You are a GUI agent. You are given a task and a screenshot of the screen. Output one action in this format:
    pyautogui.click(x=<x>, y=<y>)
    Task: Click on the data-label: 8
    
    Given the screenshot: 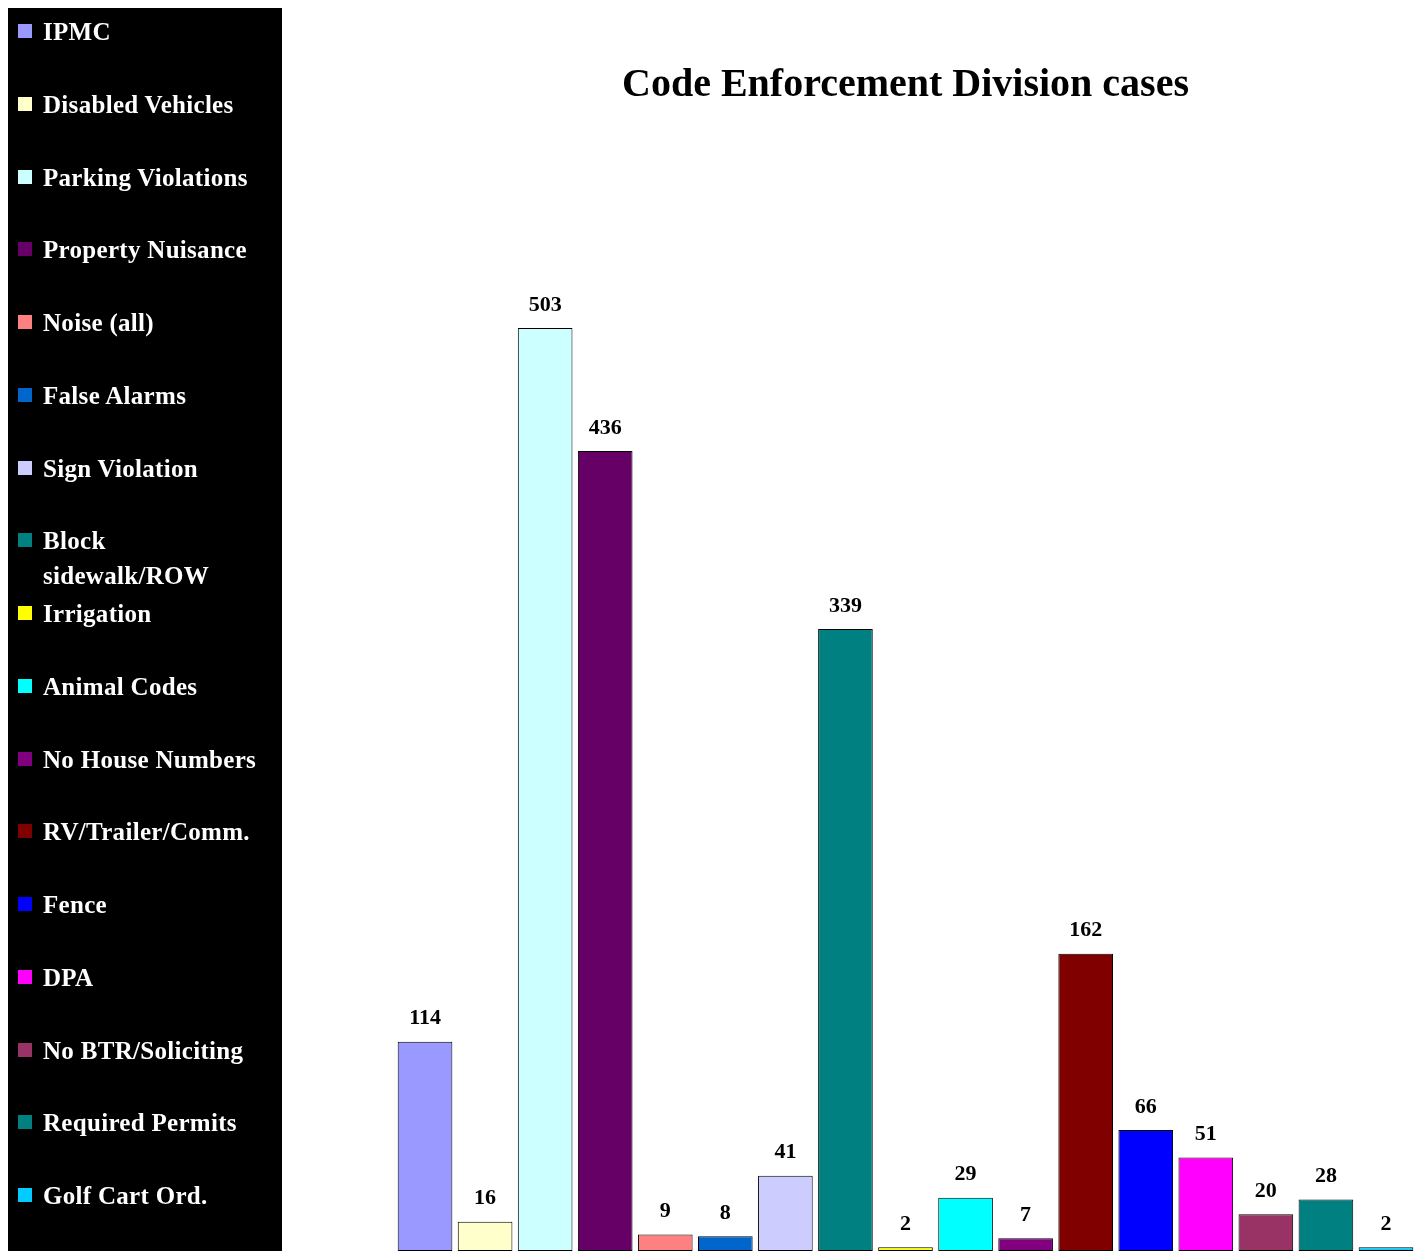 What is the action you would take?
    pyautogui.click(x=725, y=1212)
    